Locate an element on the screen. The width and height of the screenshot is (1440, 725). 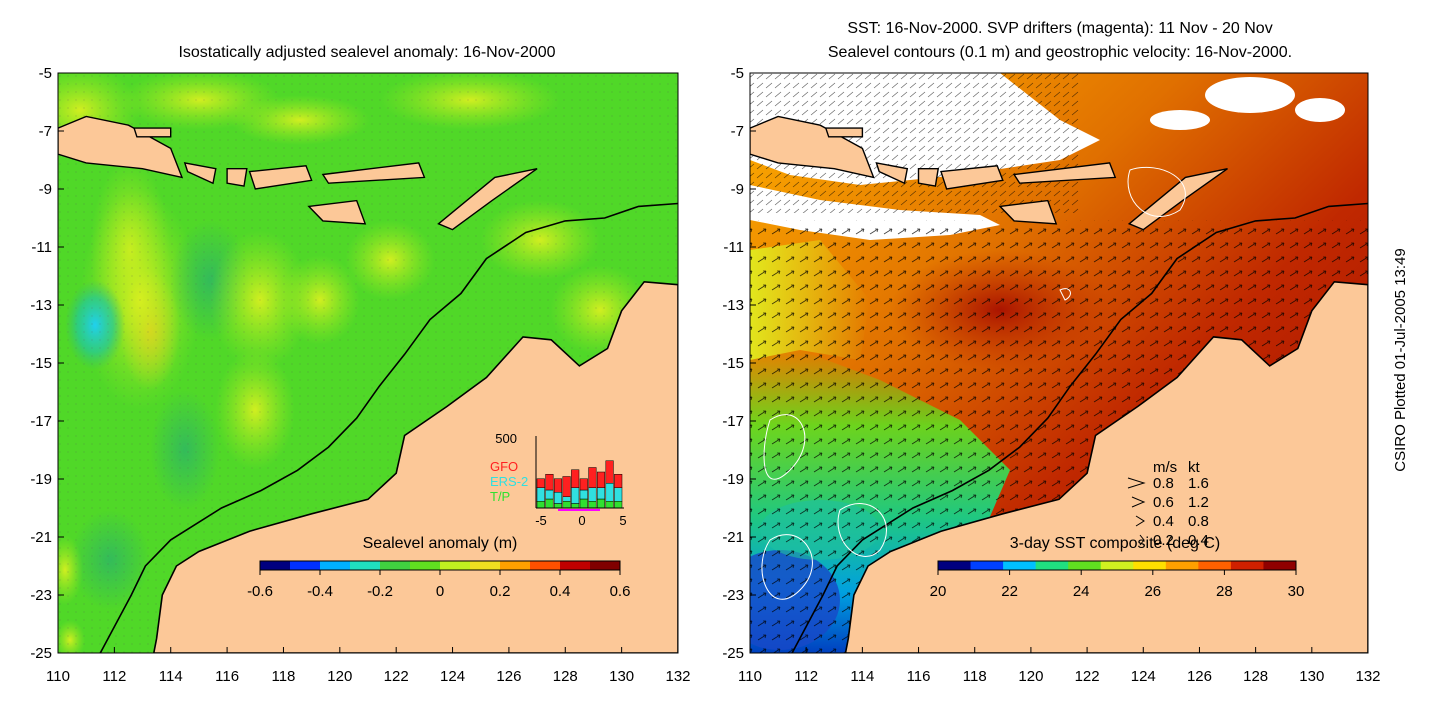
x-tick-label: 126 is located at coordinates (1199, 676).